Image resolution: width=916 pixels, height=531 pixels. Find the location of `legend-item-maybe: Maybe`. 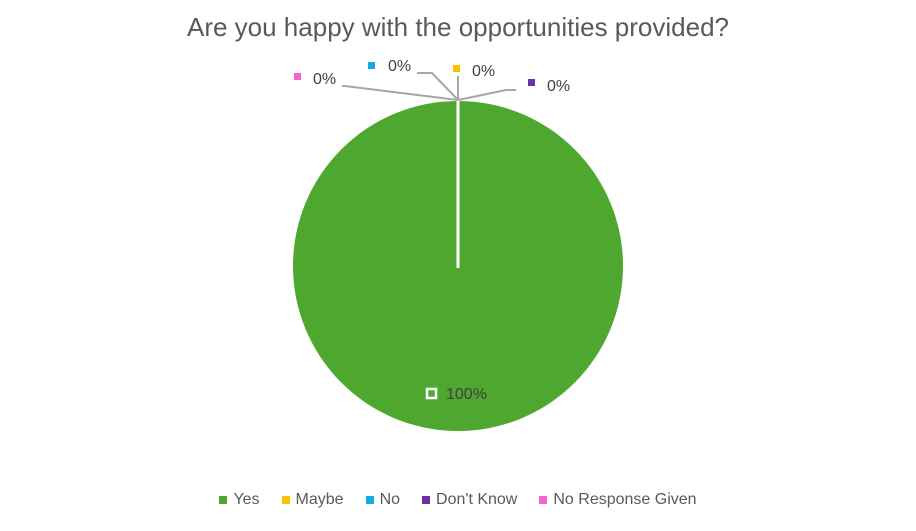

legend-item-maybe: Maybe is located at coordinates (312, 500).